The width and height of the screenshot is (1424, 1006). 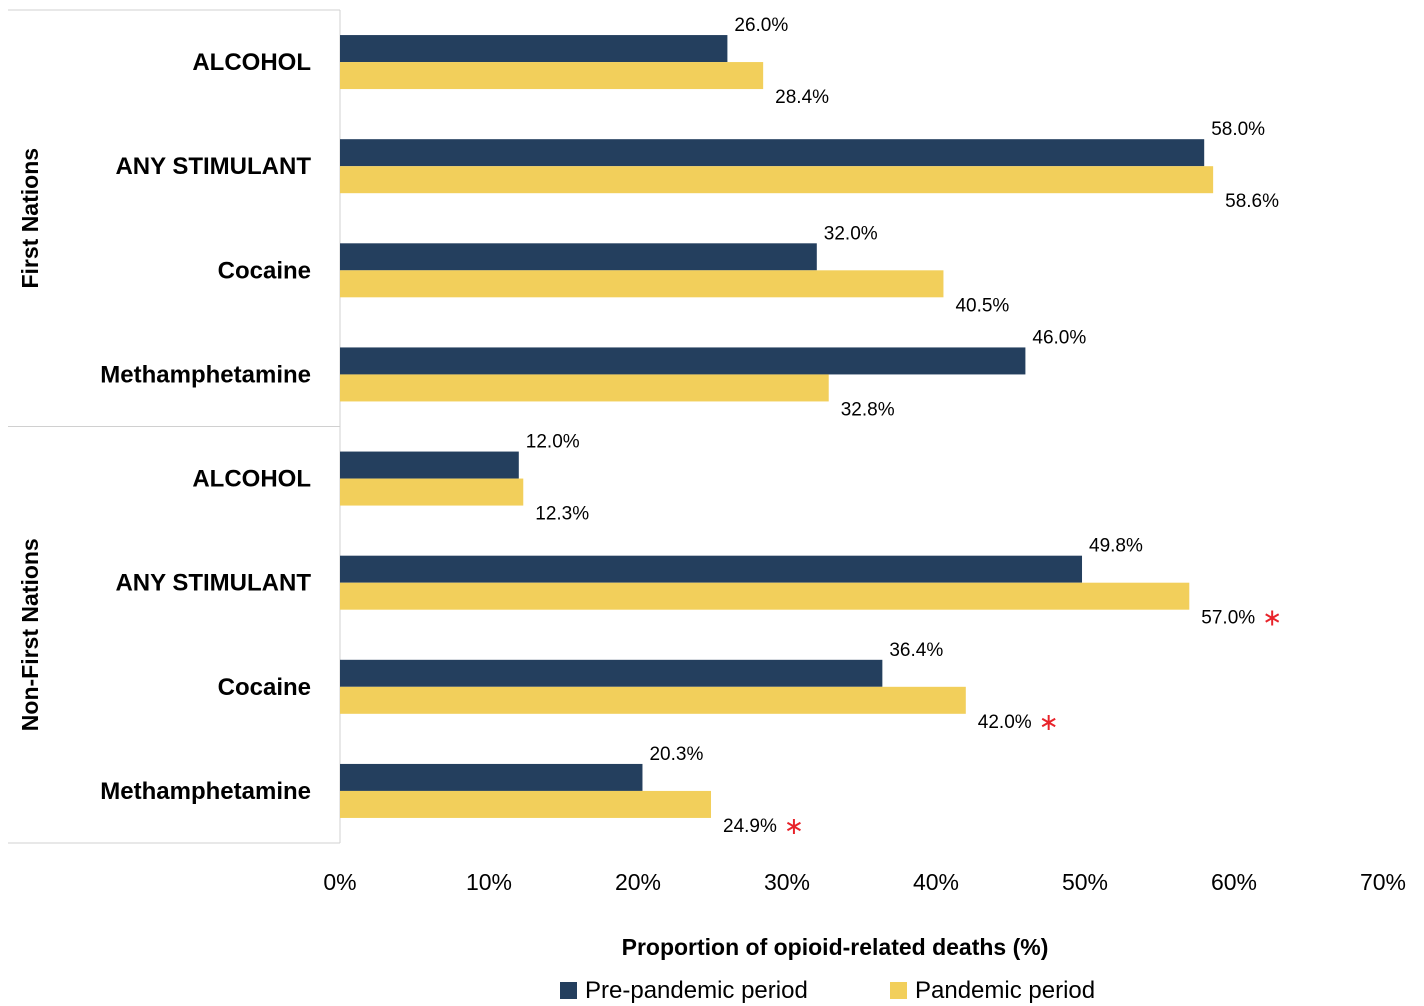 What do you see at coordinates (868, 409) in the screenshot?
I see `data-label-pandemic: 32.8%` at bounding box center [868, 409].